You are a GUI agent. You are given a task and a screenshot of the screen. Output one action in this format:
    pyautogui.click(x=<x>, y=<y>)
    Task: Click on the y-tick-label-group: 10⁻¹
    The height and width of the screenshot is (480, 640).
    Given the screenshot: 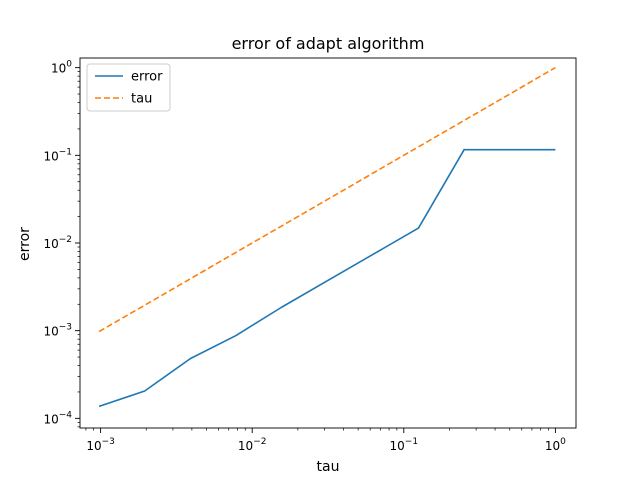 What is the action you would take?
    pyautogui.click(x=57, y=155)
    